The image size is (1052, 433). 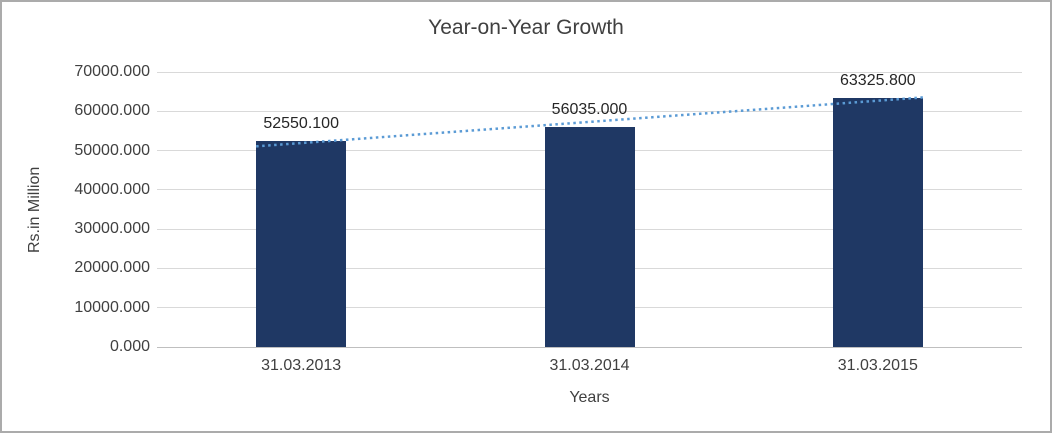 I want to click on bar-value-label: 63325.800, so click(x=878, y=81).